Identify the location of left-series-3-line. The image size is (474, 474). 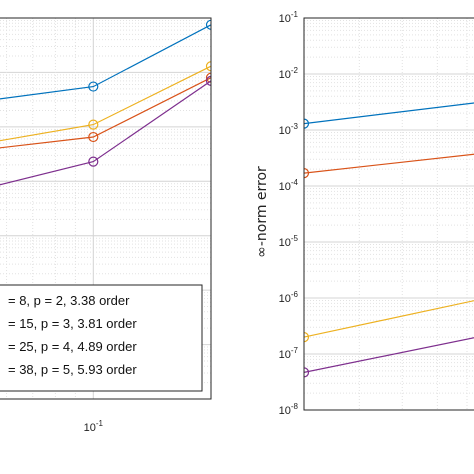
(105, 103).